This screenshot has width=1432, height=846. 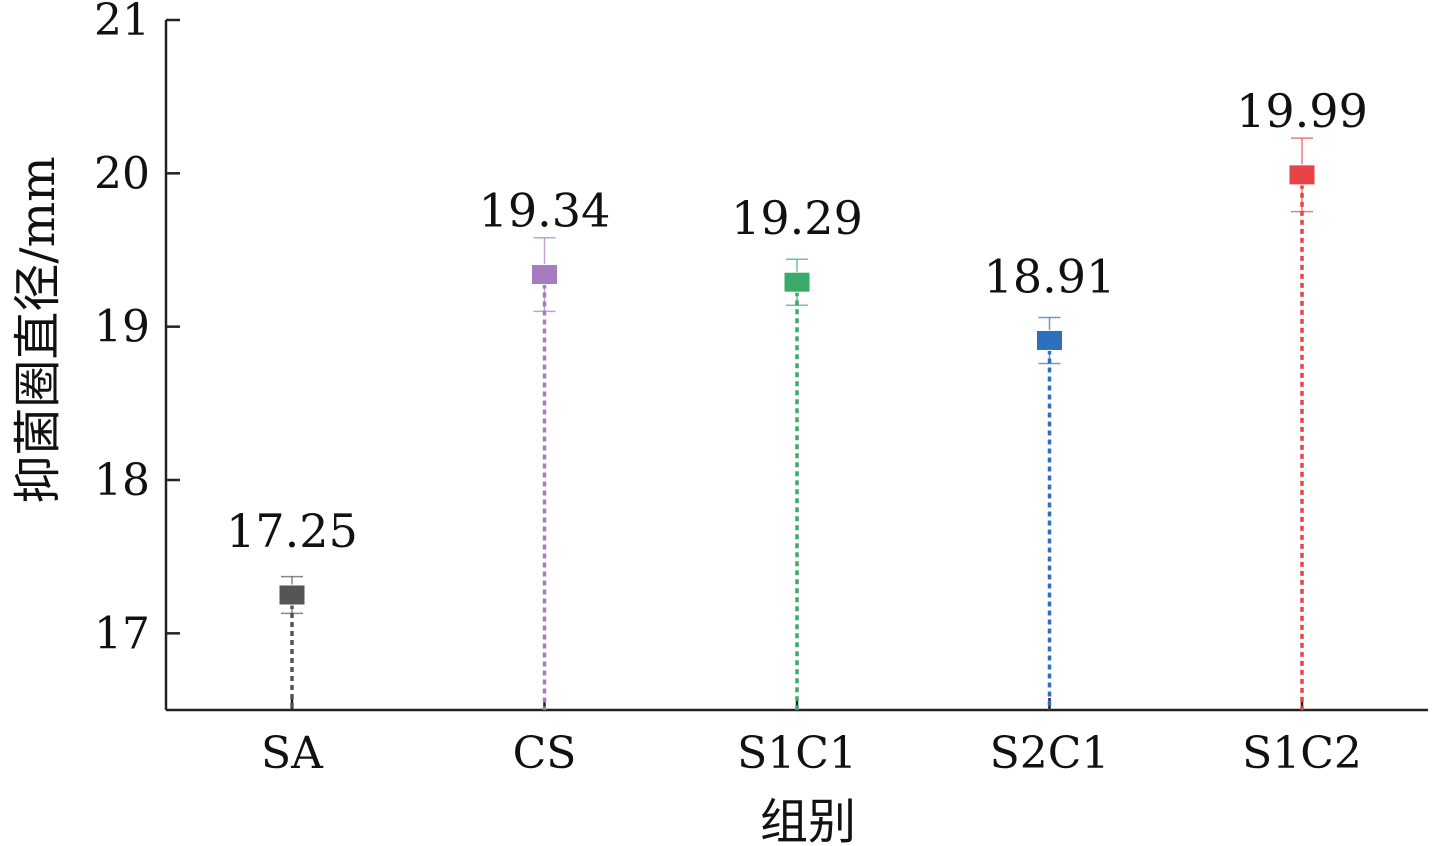 What do you see at coordinates (1050, 753) in the screenshot?
I see `x-tick-label: S2C1` at bounding box center [1050, 753].